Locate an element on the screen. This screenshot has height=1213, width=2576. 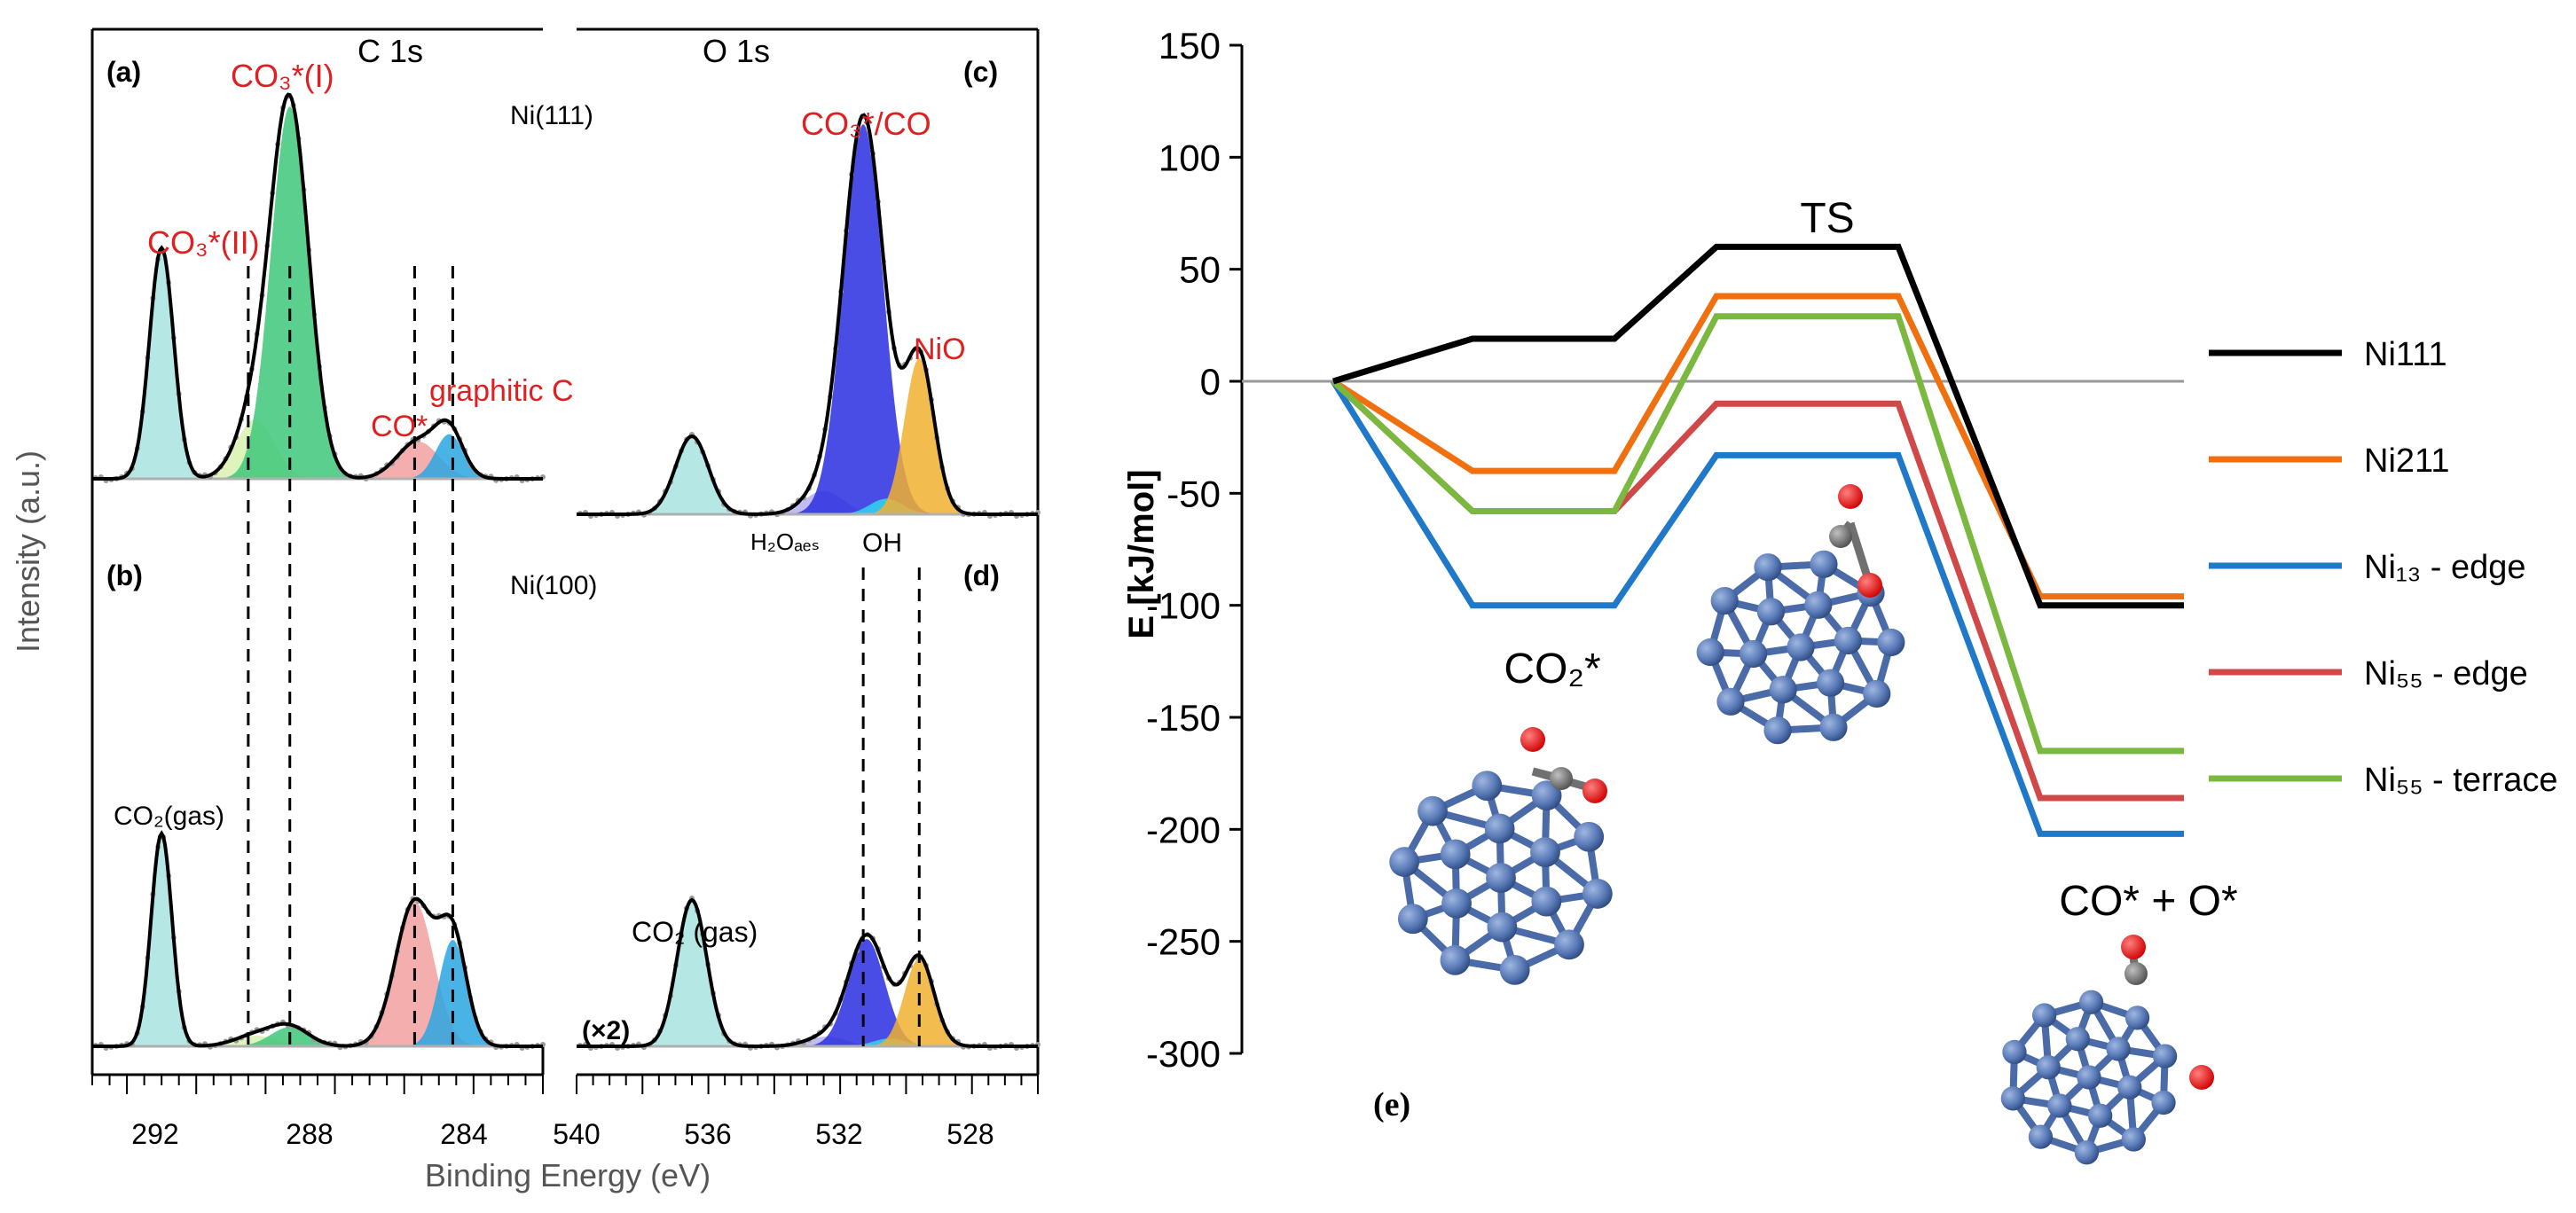
energy-y-tick-label: -150 is located at coordinates (1183, 718).